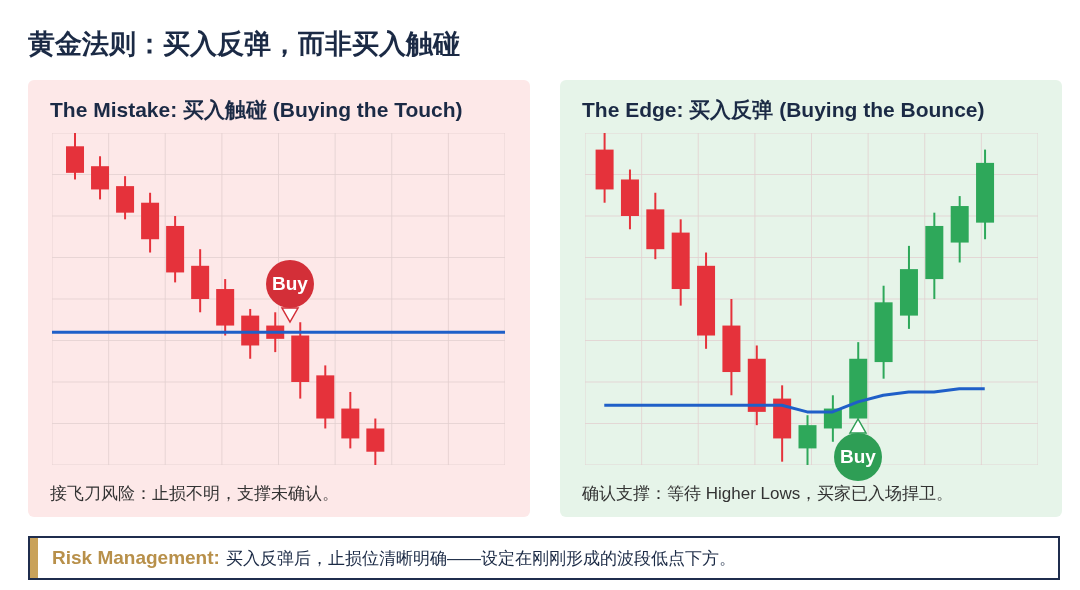  Describe the element at coordinates (194, 494) in the screenshot. I see `text: 接飞刀风险：止损不明，支撑未确认。` at that location.